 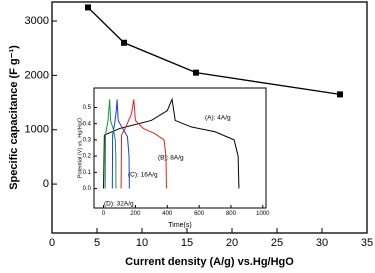 What do you see at coordinates (167, 214) in the screenshot?
I see `x-tick-label: 400` at bounding box center [167, 214].